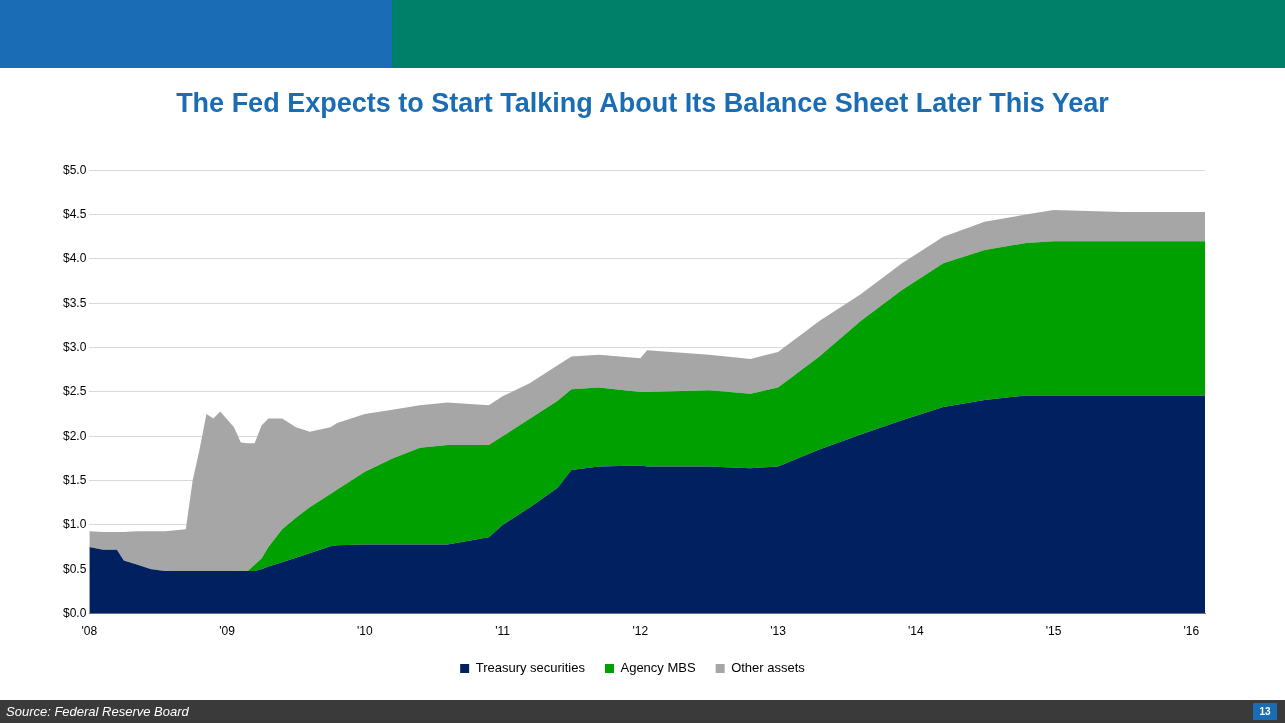  What do you see at coordinates (778, 631) in the screenshot?
I see `x-tick-label: '13` at bounding box center [778, 631].